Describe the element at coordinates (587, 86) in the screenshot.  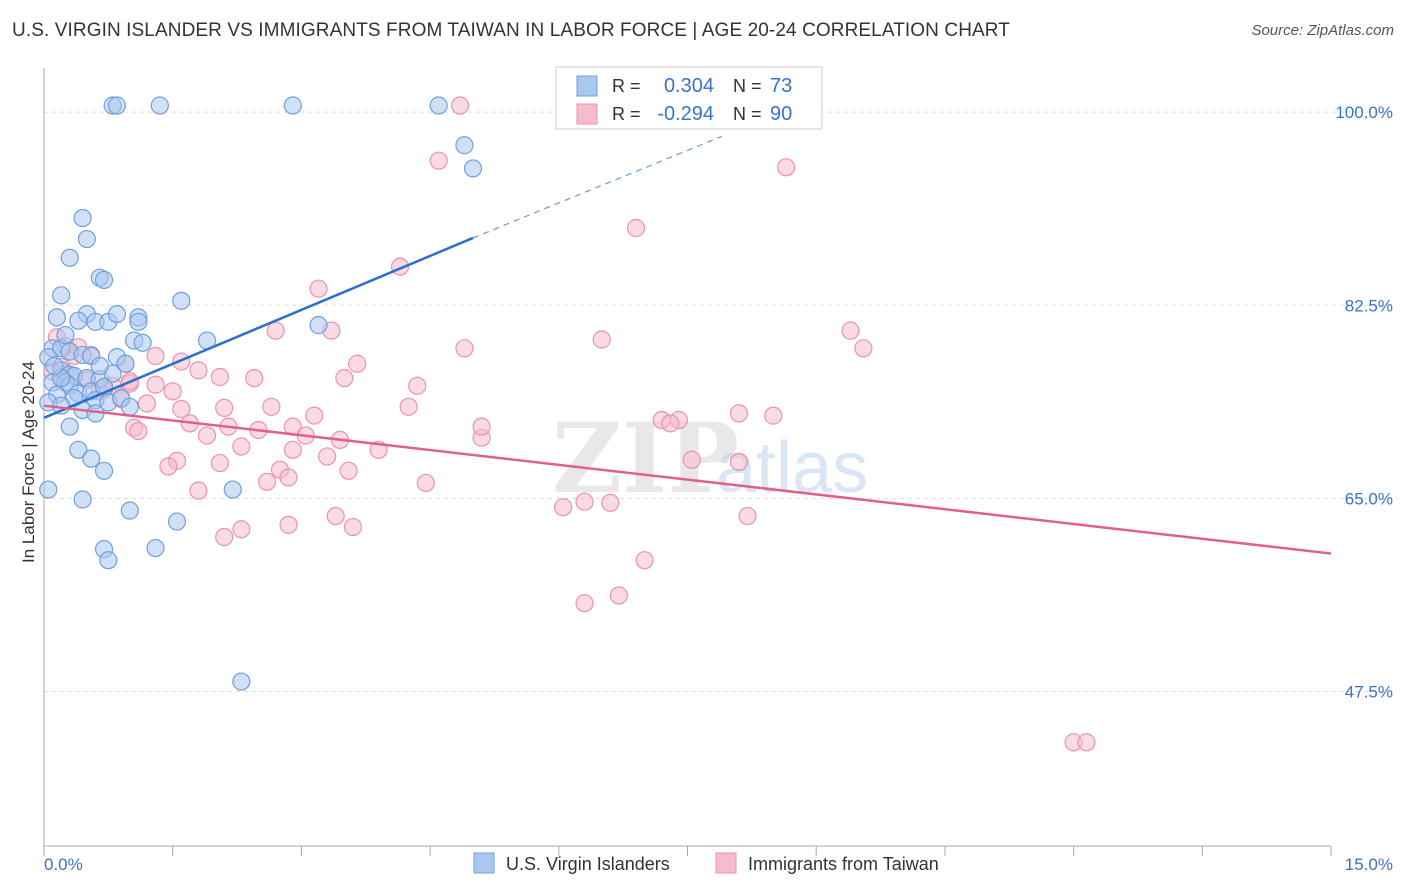
I see `legend-swatch` at that location.